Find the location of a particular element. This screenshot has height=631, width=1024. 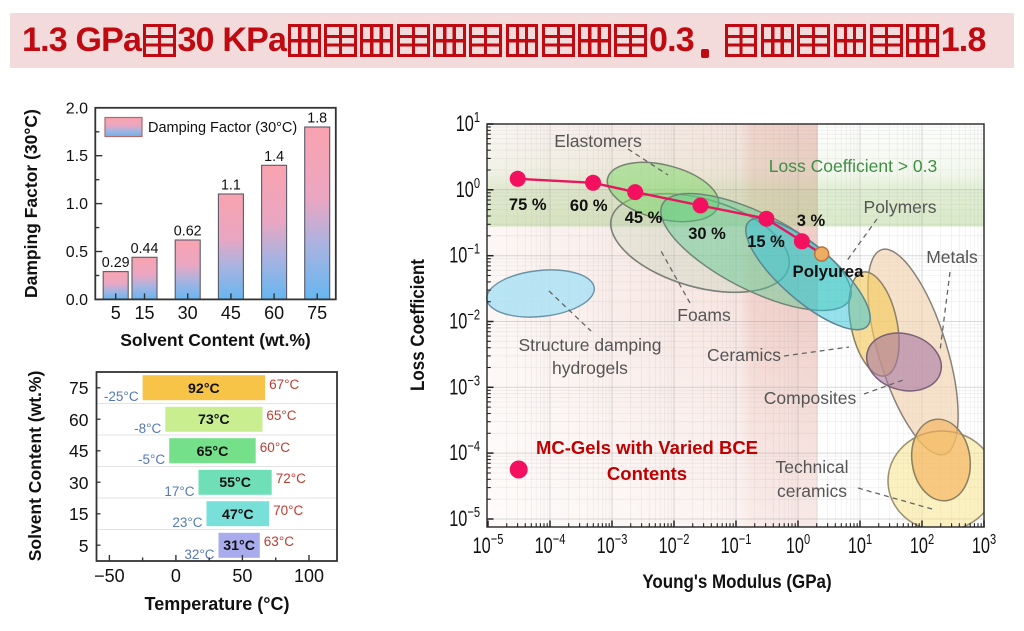

svg-text: 103 is located at coordinates (984, 544).